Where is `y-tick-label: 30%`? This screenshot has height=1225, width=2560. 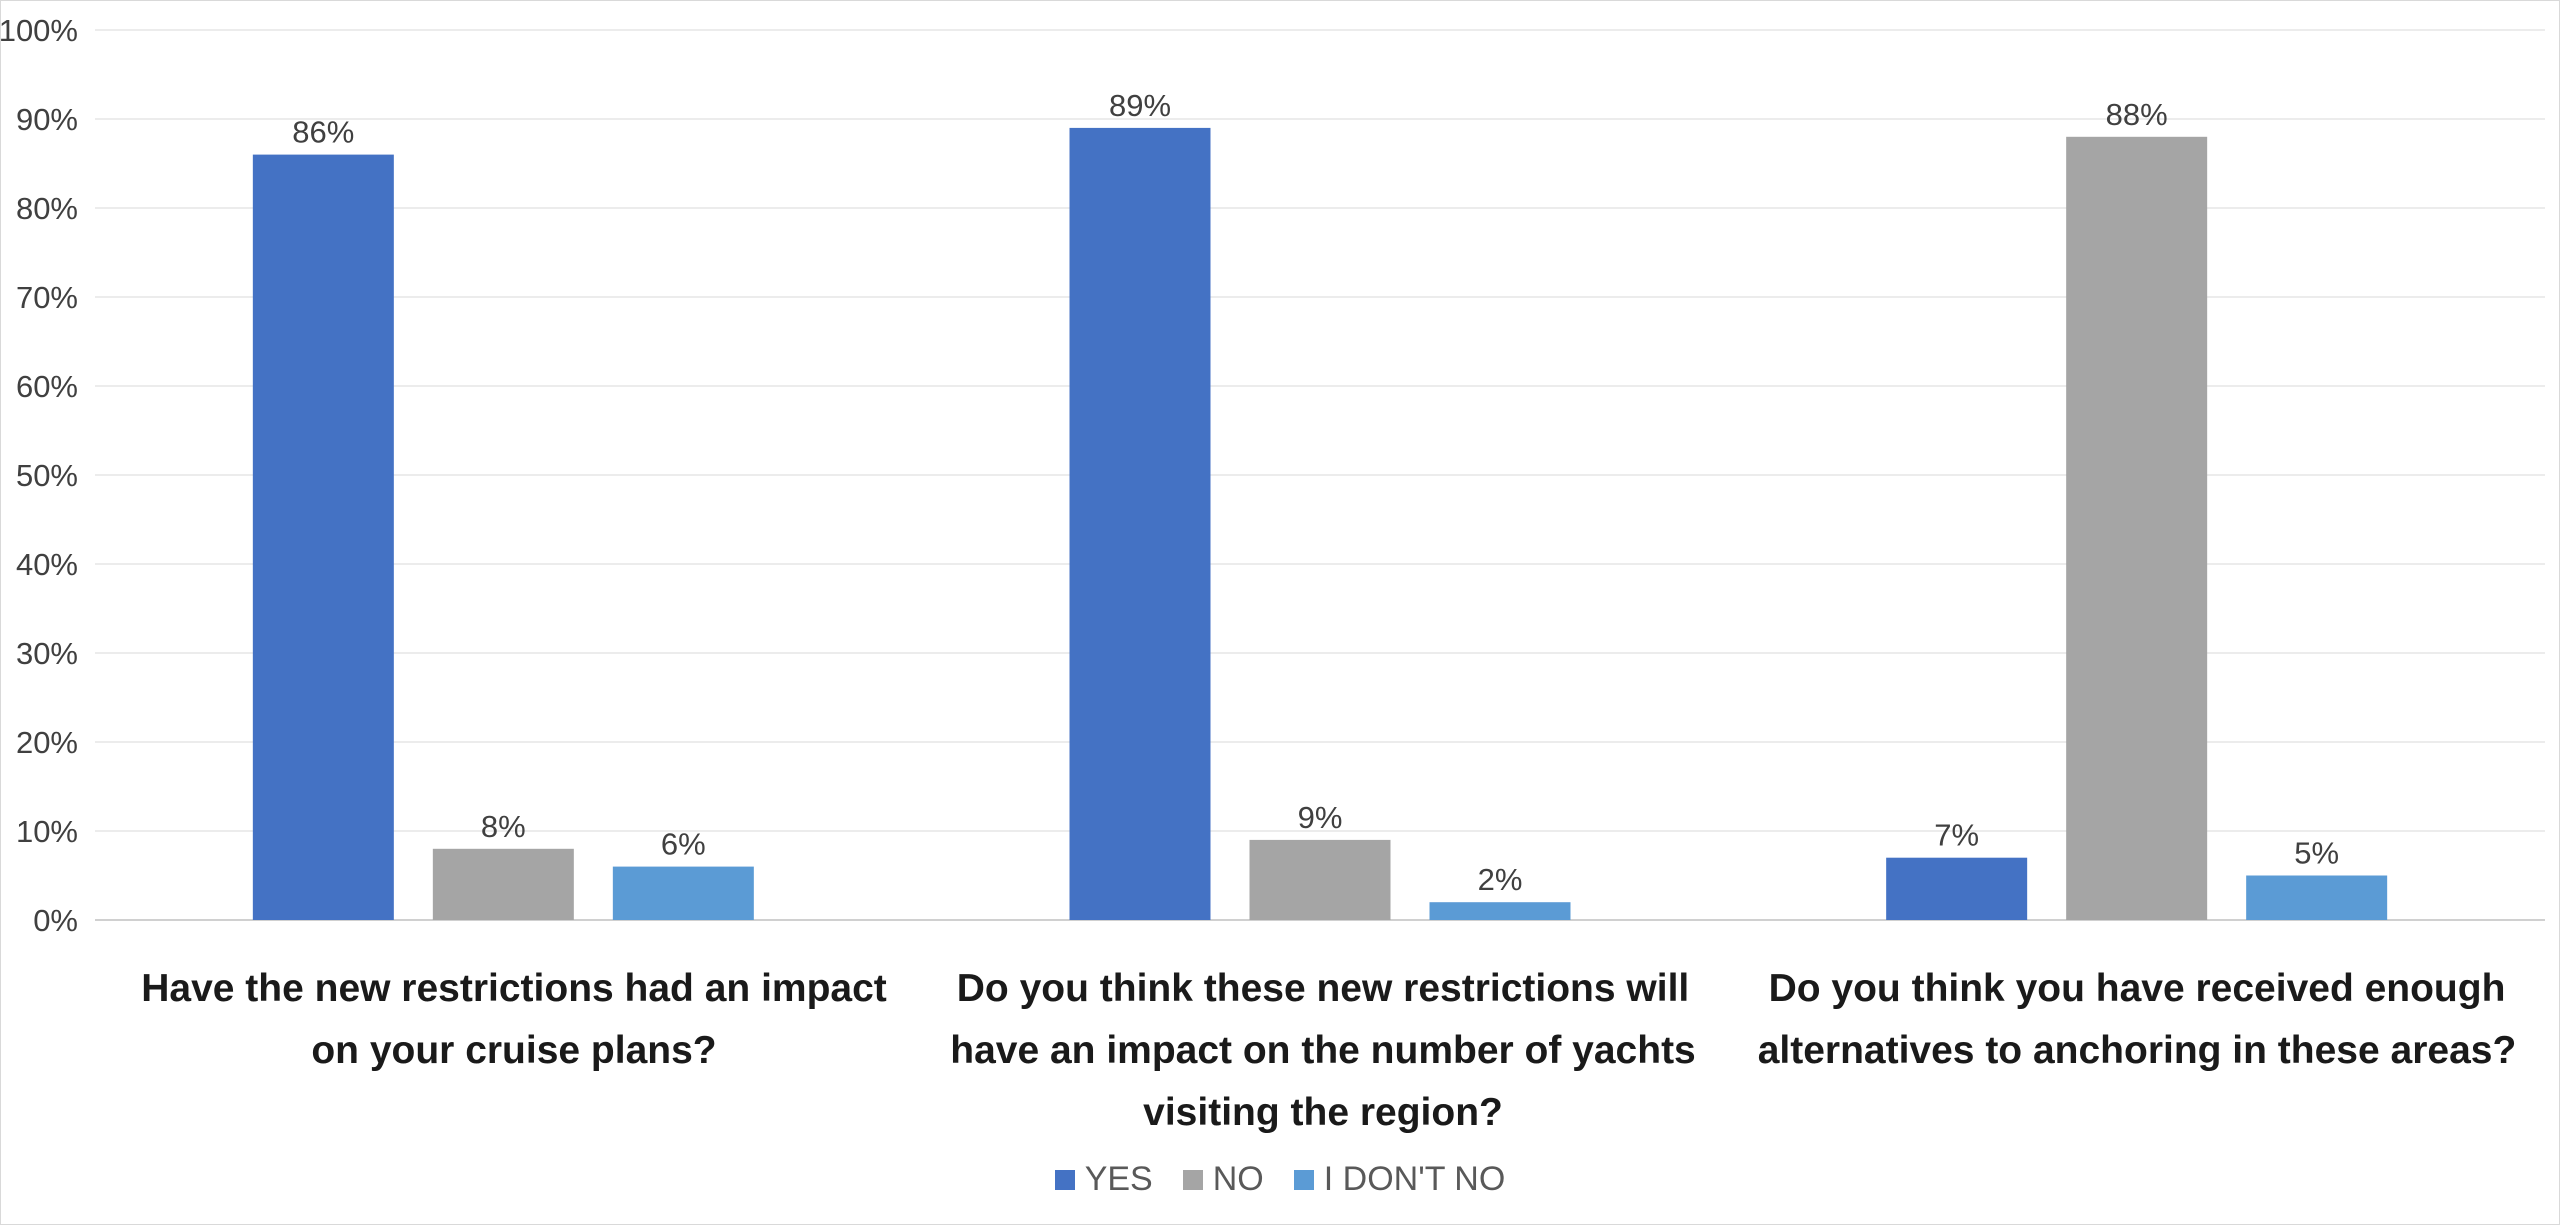 y-tick-label: 30% is located at coordinates (47, 653).